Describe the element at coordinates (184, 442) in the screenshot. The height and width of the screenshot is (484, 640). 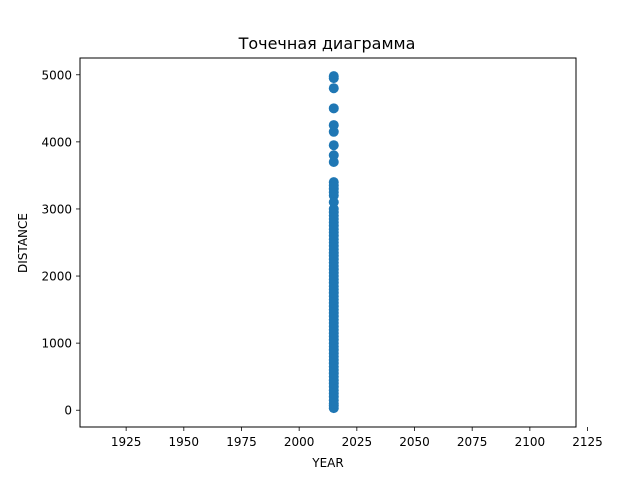
I see `x-tick-label: 1950` at that location.